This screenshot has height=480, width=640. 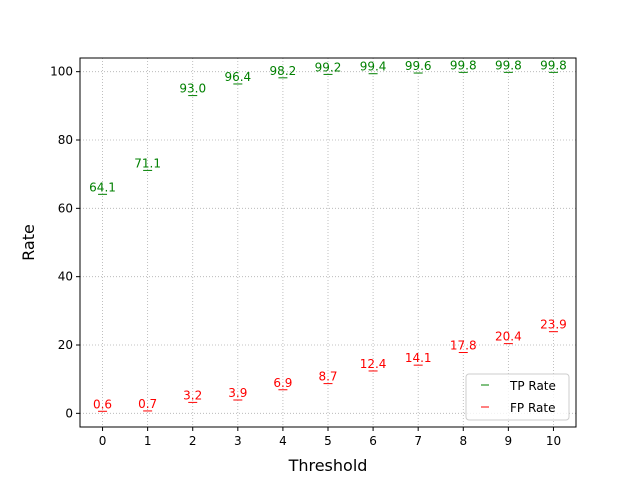 What do you see at coordinates (373, 364) in the screenshot?
I see `fp-rate-data-label: 12.4` at bounding box center [373, 364].